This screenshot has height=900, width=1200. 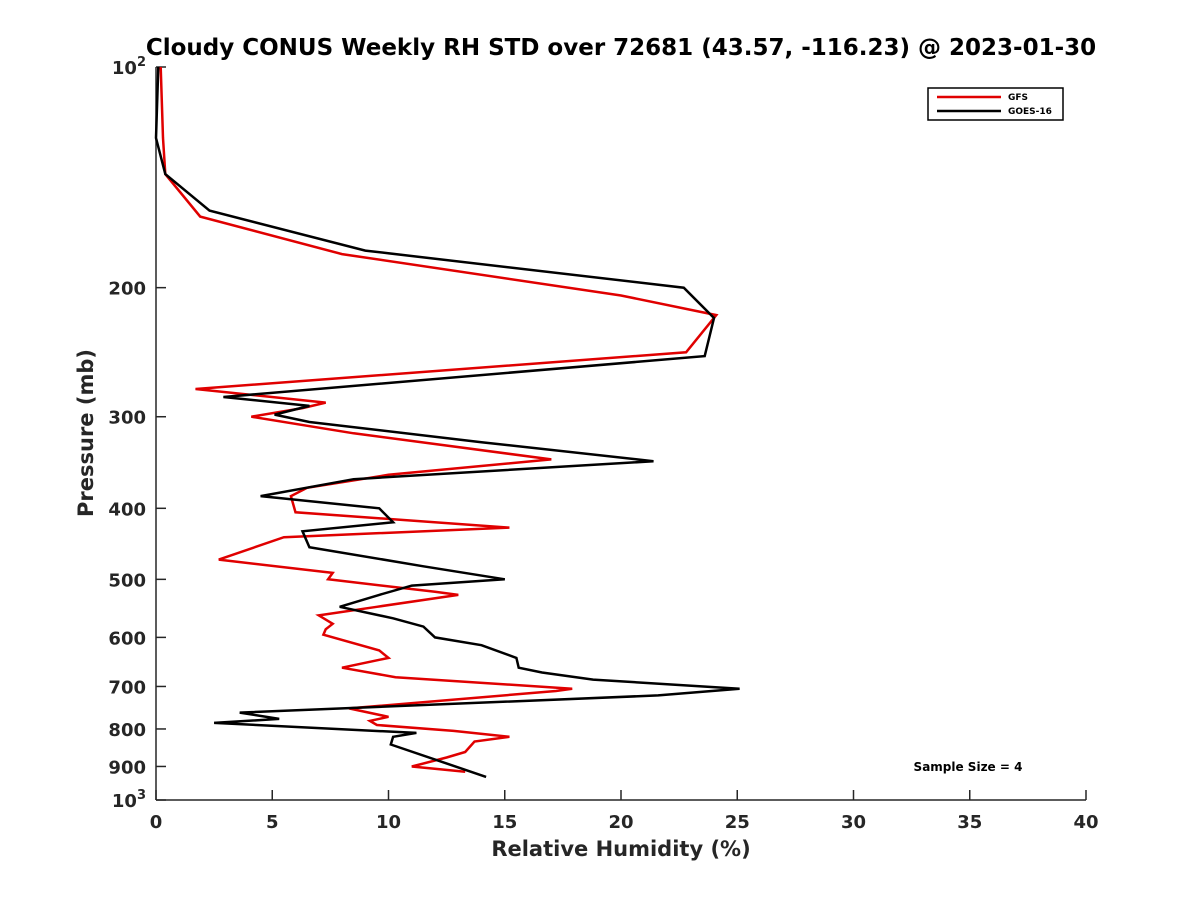 What do you see at coordinates (620, 822) in the screenshot?
I see `x-tick-label: 20` at bounding box center [620, 822].